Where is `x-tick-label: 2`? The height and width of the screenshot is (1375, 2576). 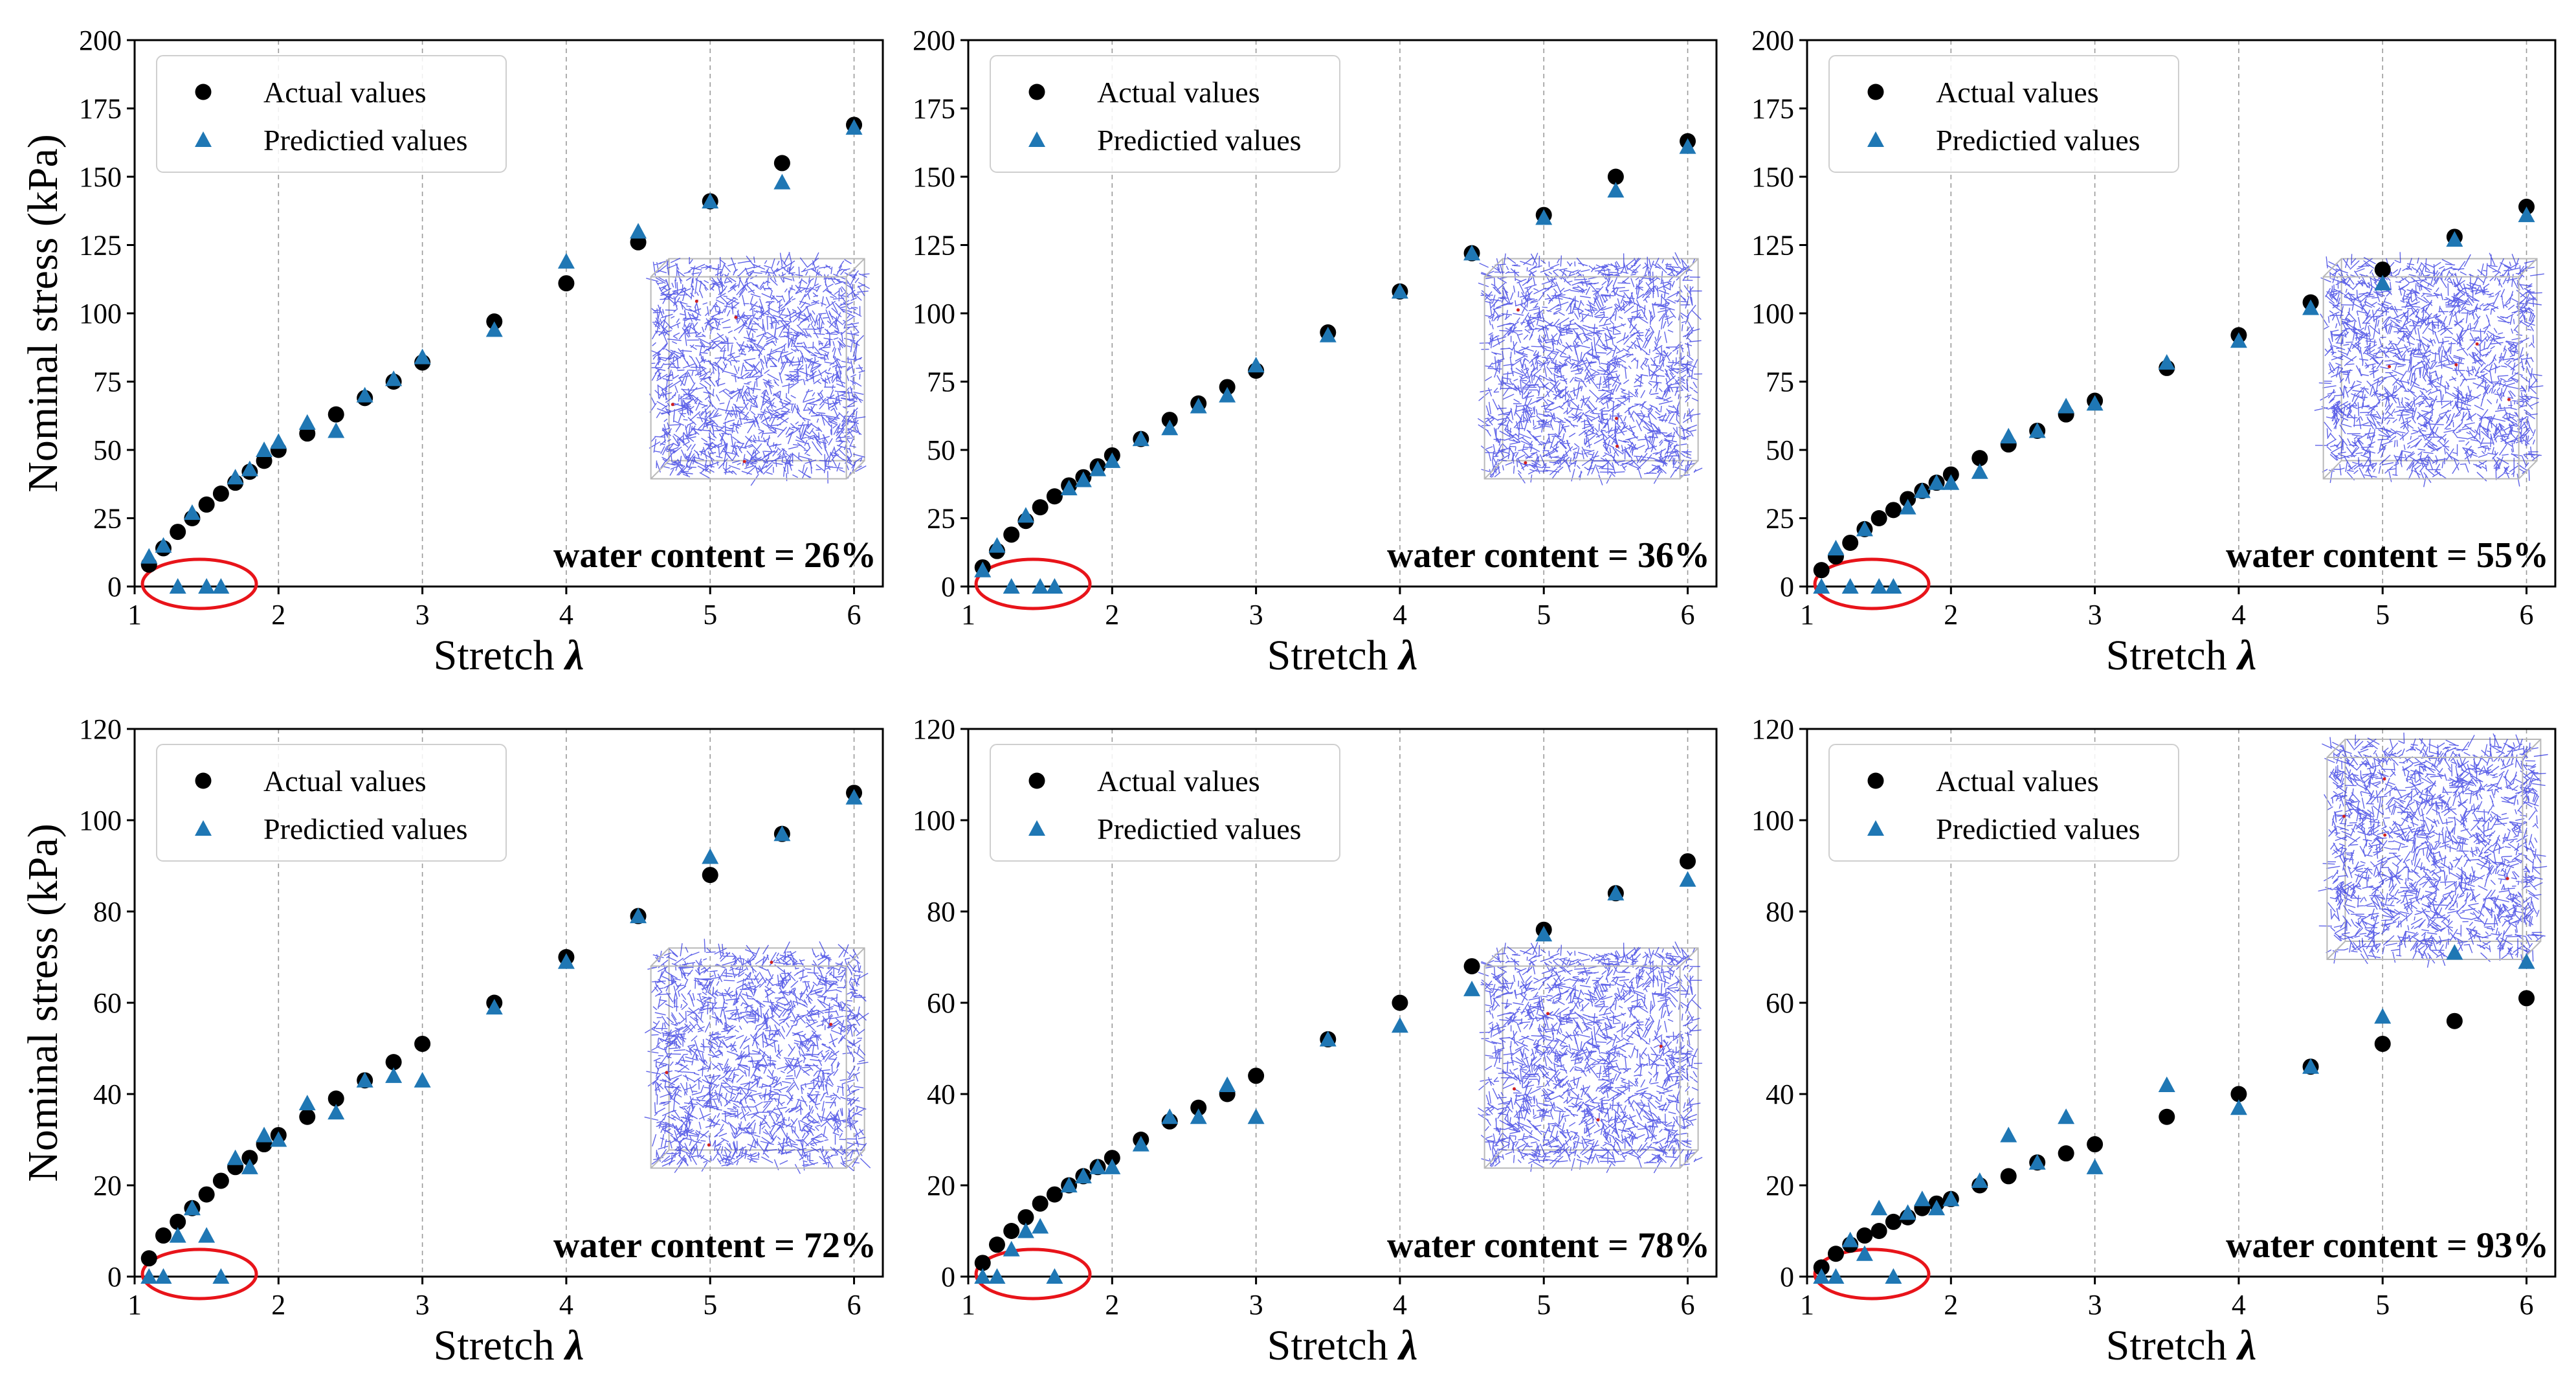
x-tick-label: 2 is located at coordinates (1951, 1305).